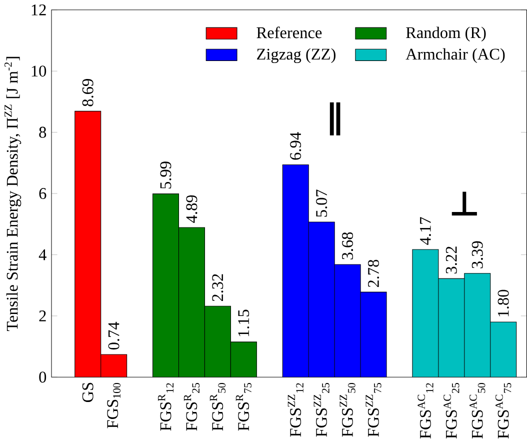  Describe the element at coordinates (455, 56) in the screenshot. I see `legend-label: Armchair (AC)` at that location.